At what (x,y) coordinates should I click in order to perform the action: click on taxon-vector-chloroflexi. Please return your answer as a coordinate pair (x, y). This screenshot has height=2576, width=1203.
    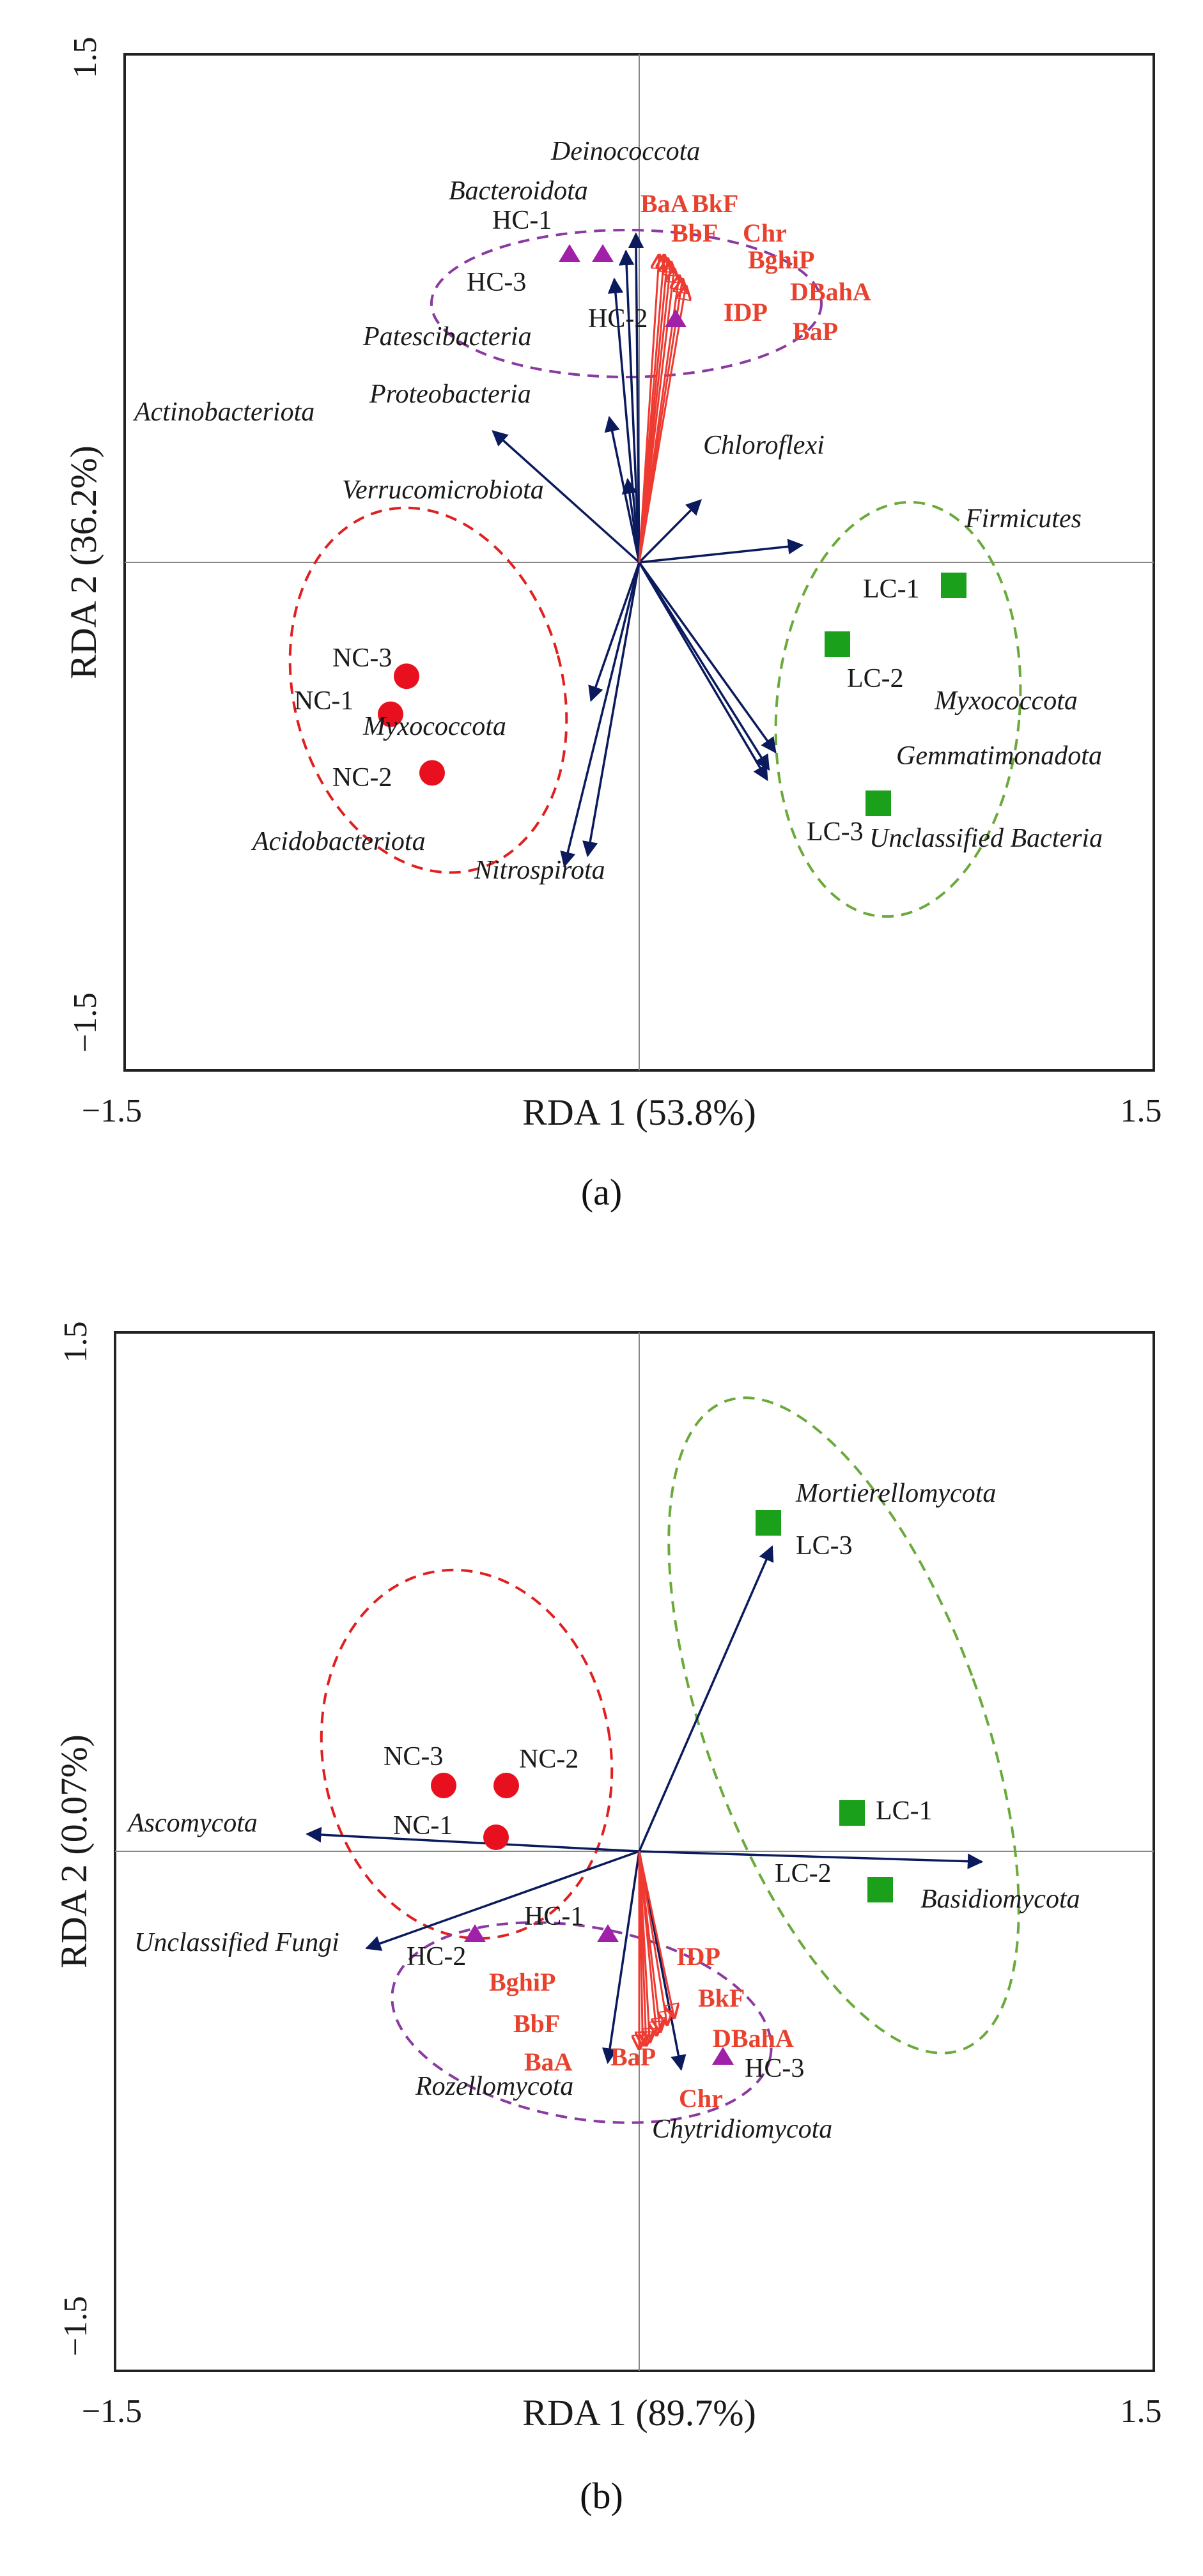
    Looking at the image, I should click on (670, 531).